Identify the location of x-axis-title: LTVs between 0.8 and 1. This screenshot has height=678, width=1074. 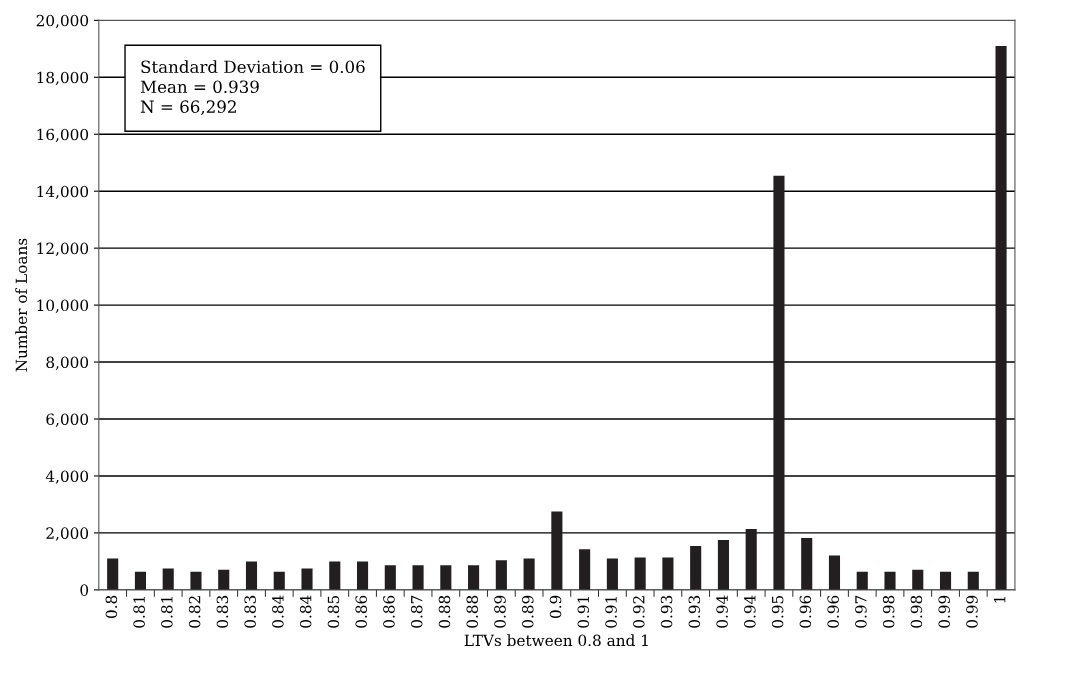
(556, 640).